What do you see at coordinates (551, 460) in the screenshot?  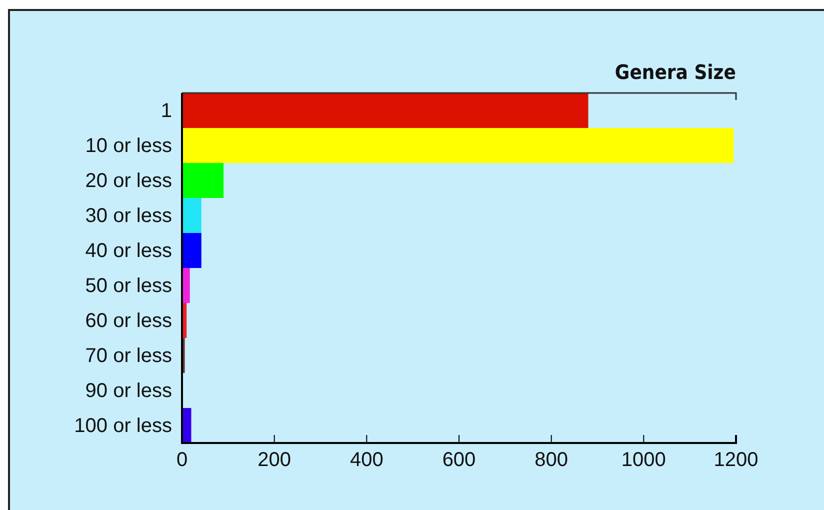 I see `x-tick-label: 800` at bounding box center [551, 460].